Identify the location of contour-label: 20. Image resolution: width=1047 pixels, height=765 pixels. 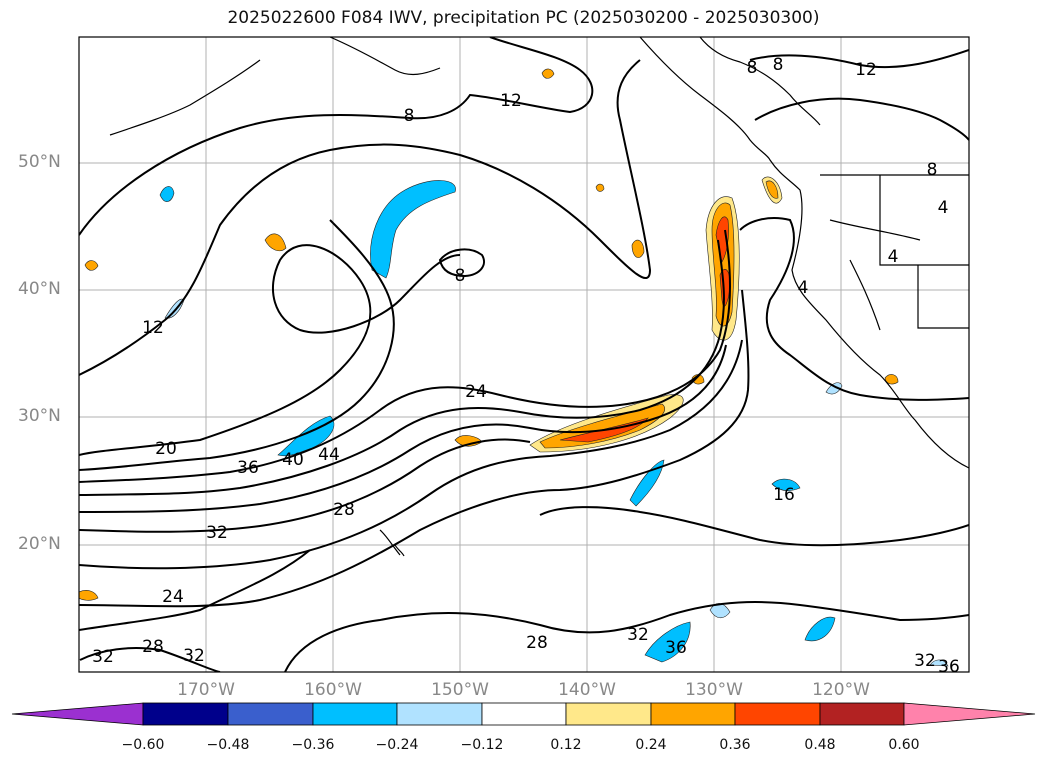
(166, 449).